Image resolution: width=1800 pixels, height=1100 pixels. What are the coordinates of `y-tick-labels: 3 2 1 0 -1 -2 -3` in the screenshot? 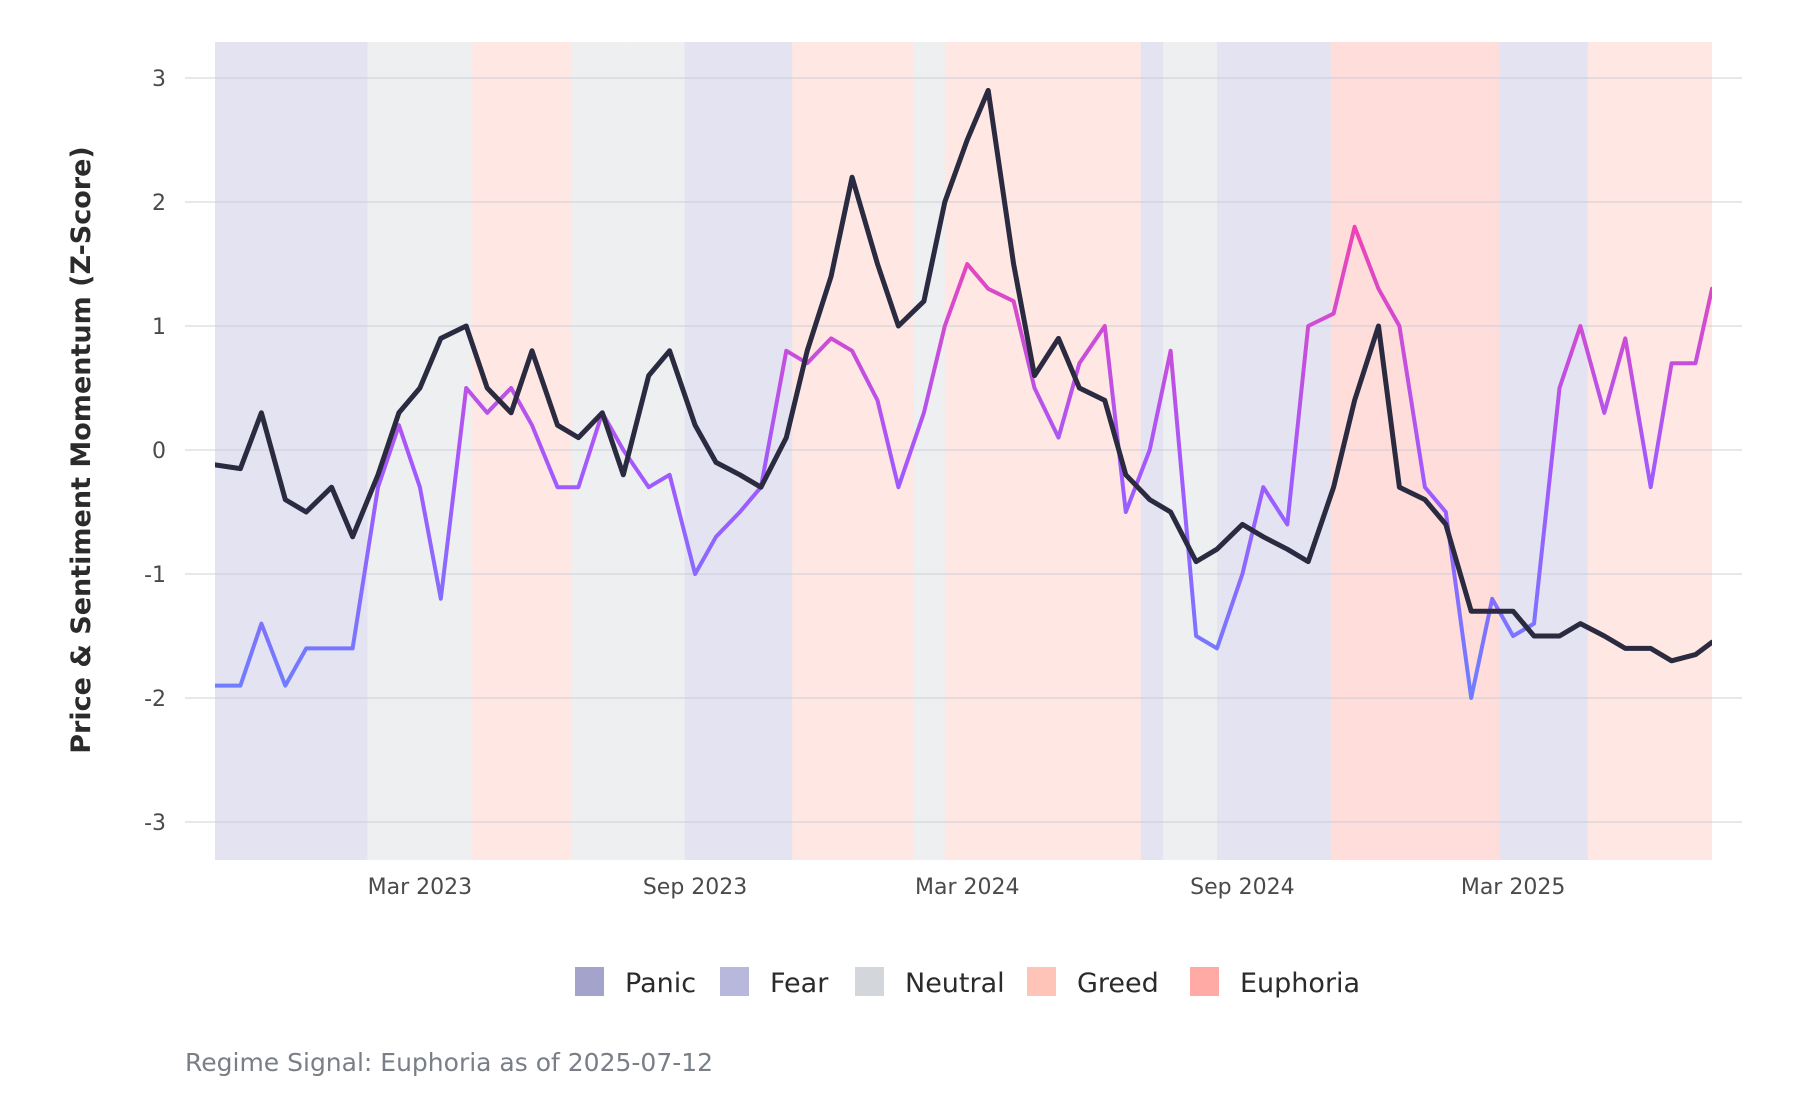 It's located at (155, 451).